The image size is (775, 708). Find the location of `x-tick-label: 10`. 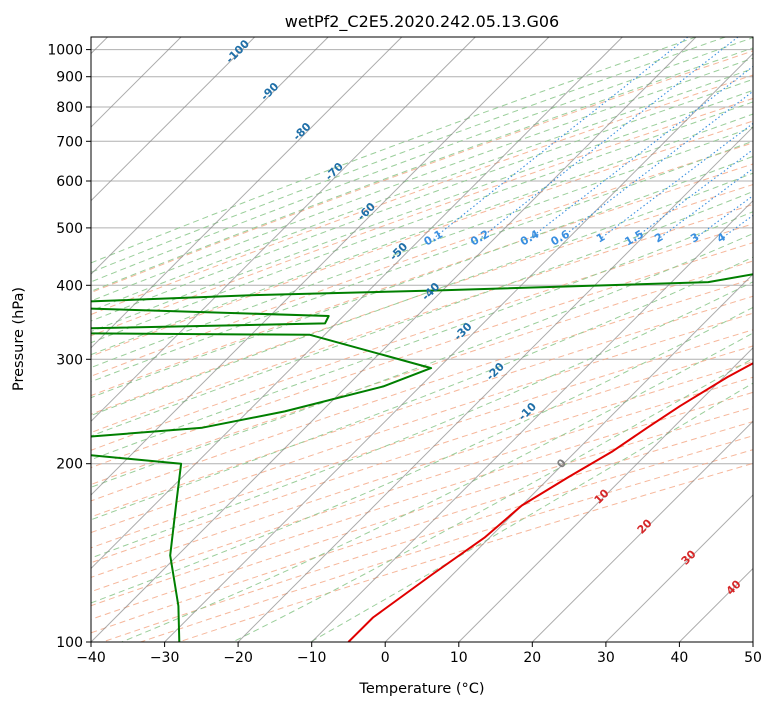

x-tick-label: 10 is located at coordinates (459, 658).